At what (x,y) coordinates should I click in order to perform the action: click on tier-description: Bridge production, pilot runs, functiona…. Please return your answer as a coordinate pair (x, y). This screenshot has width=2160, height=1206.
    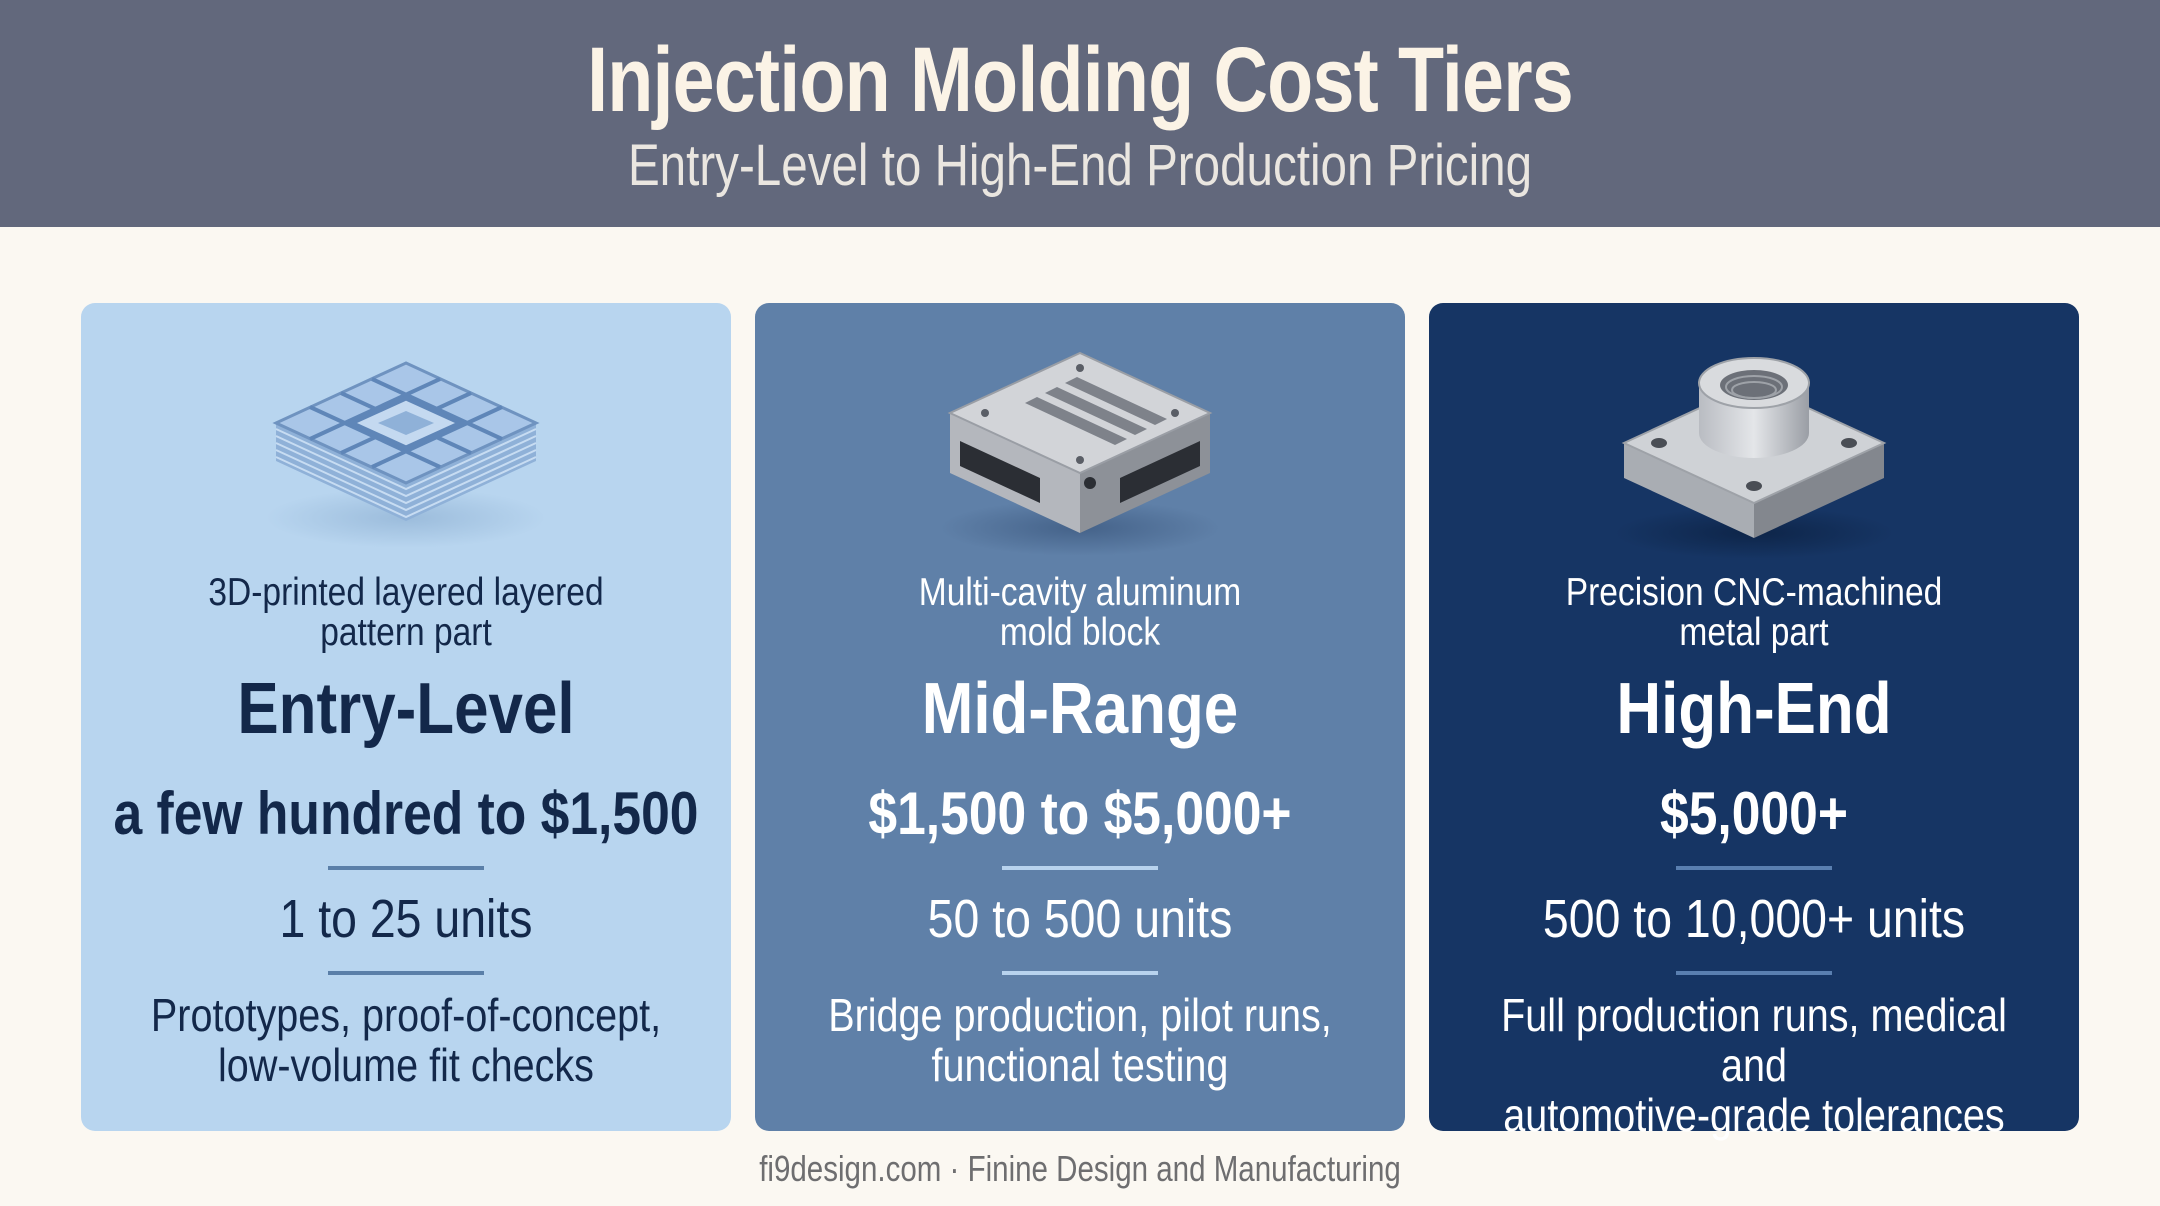
    Looking at the image, I should click on (1080, 1040).